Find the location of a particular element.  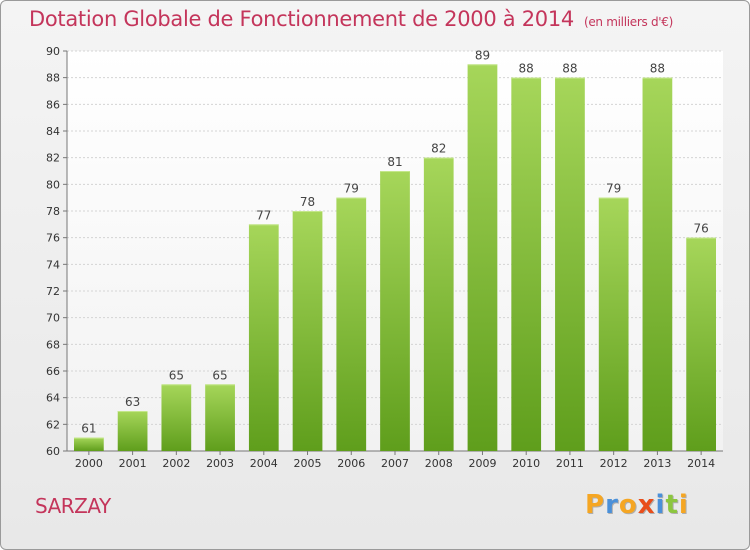

logo-letter: x is located at coordinates (646, 505).